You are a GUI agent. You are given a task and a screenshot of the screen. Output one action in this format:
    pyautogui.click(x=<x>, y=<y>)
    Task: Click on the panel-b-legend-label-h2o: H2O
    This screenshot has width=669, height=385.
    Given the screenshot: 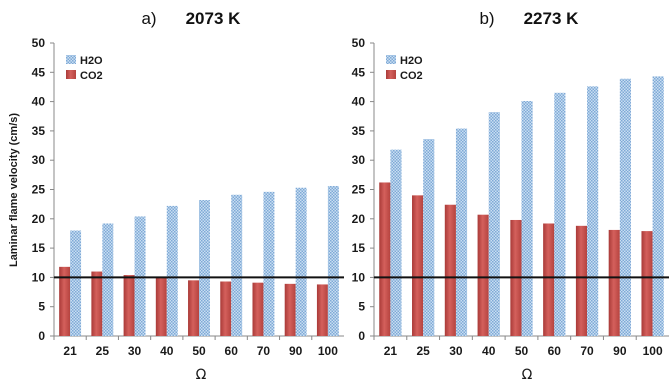 What is the action you would take?
    pyautogui.click(x=411, y=61)
    